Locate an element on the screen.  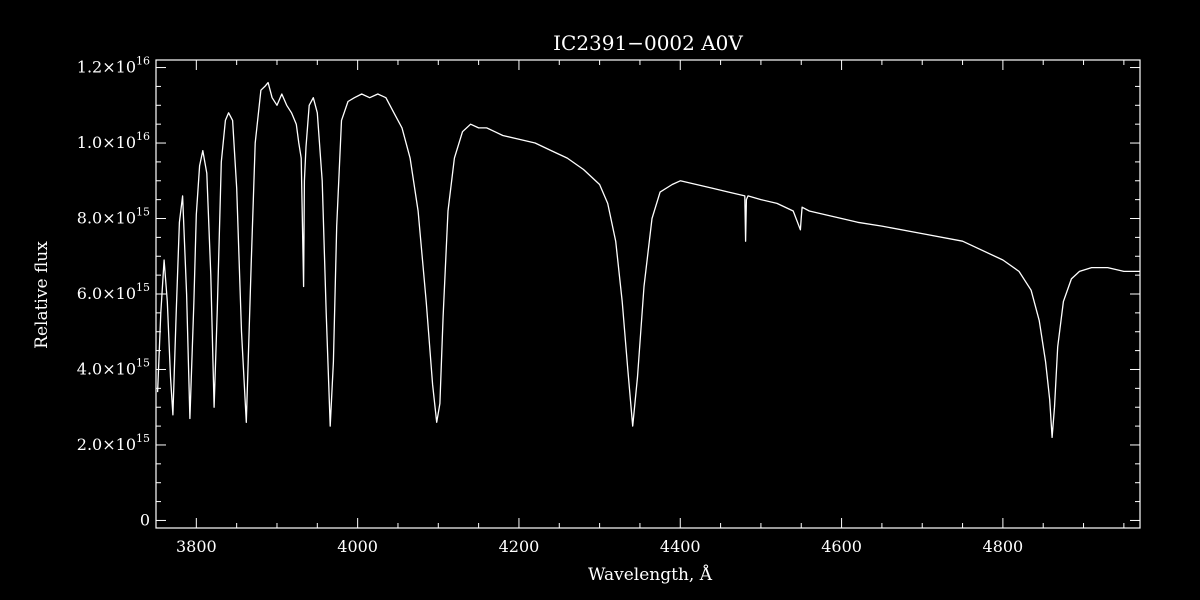
y-tick-label: 8.0×10¹⁵ is located at coordinates (113, 217).